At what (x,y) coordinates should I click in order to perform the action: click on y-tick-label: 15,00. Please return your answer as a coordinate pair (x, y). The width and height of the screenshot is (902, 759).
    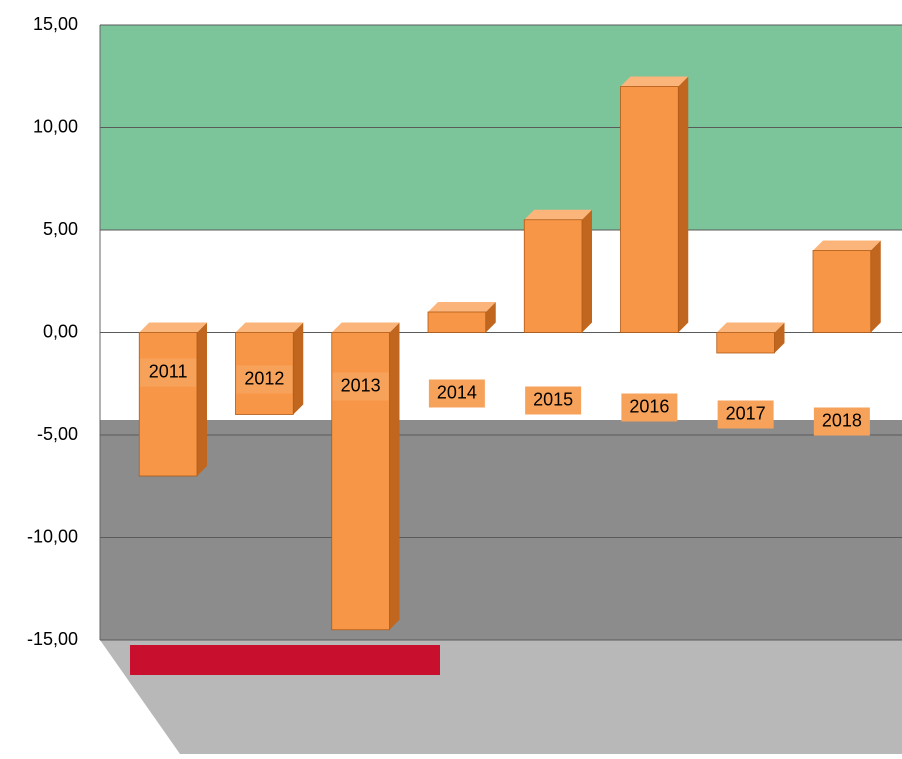
    Looking at the image, I should click on (55, 24).